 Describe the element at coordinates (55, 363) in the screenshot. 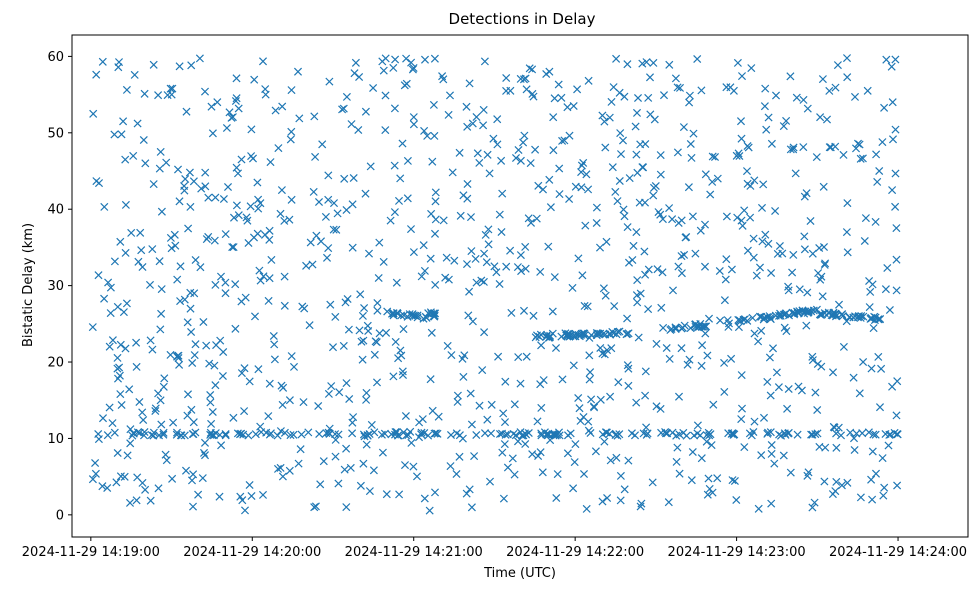

I see `y-tick-label: 20` at that location.